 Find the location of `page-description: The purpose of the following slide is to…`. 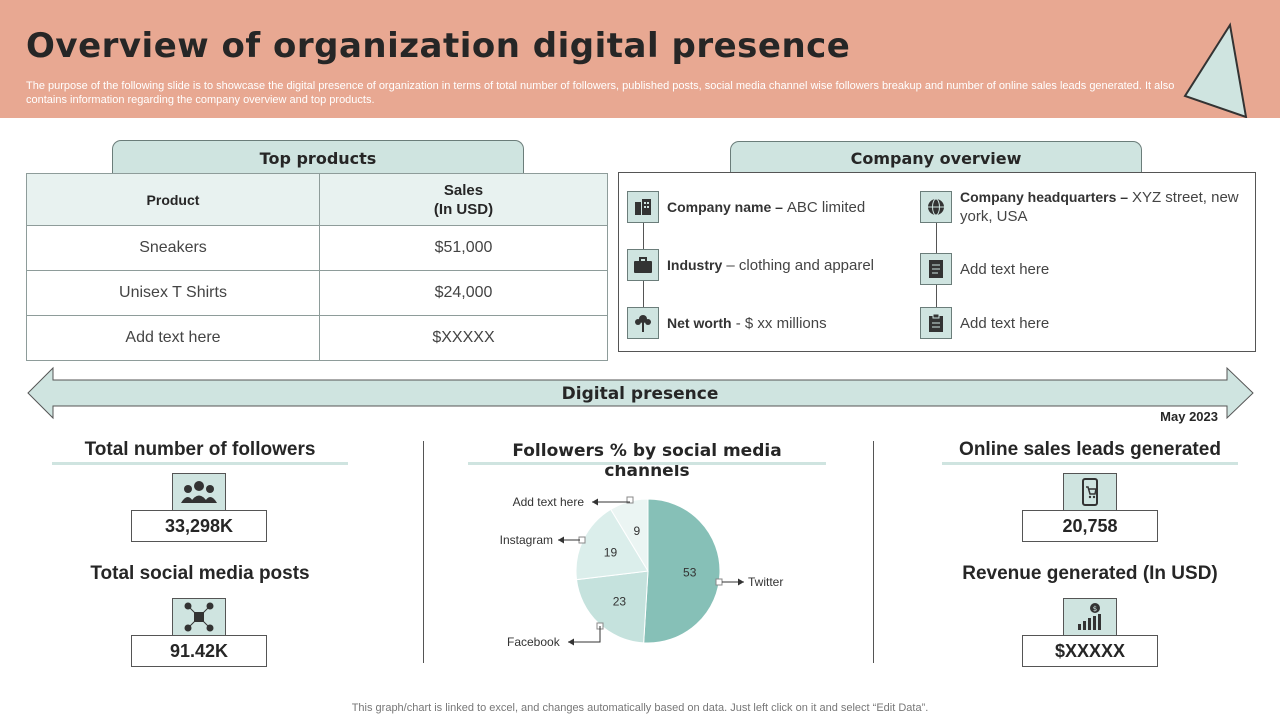

page-description: The purpose of the following slide is to… is located at coordinates (600, 93).